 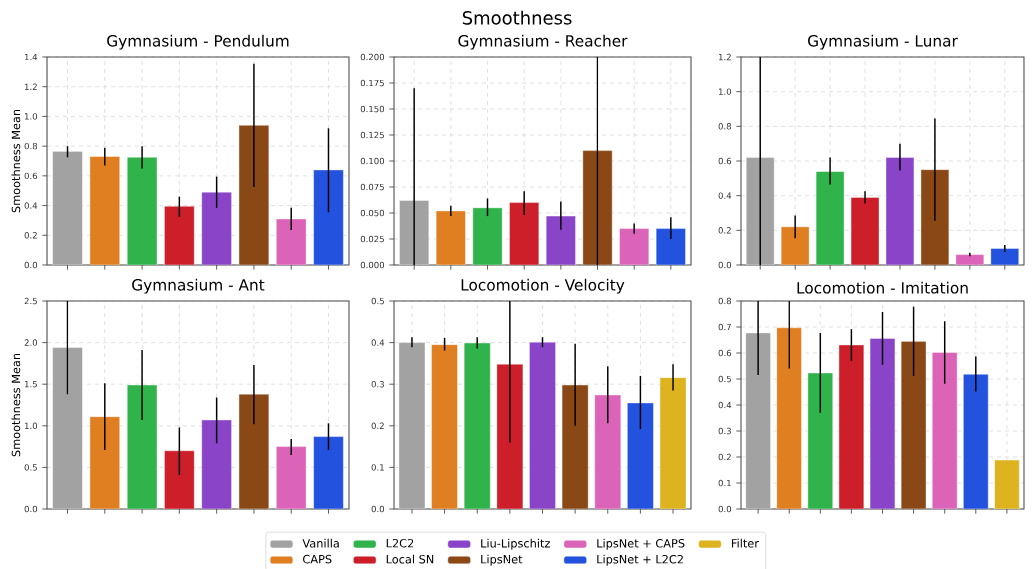 I want to click on legend-label: LipsNet + L2C2, so click(x=640, y=560).